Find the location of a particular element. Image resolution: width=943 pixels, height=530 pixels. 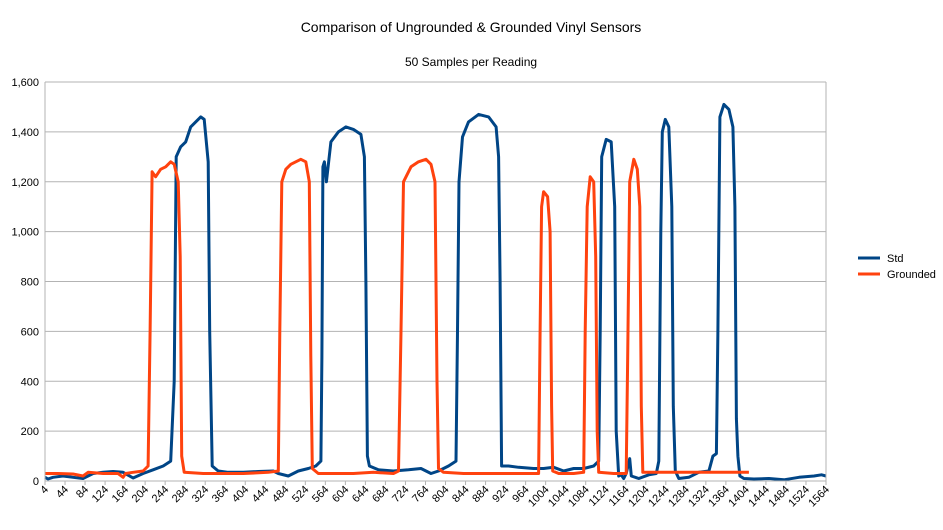

y-tick-label: 1,200 is located at coordinates (25, 183).